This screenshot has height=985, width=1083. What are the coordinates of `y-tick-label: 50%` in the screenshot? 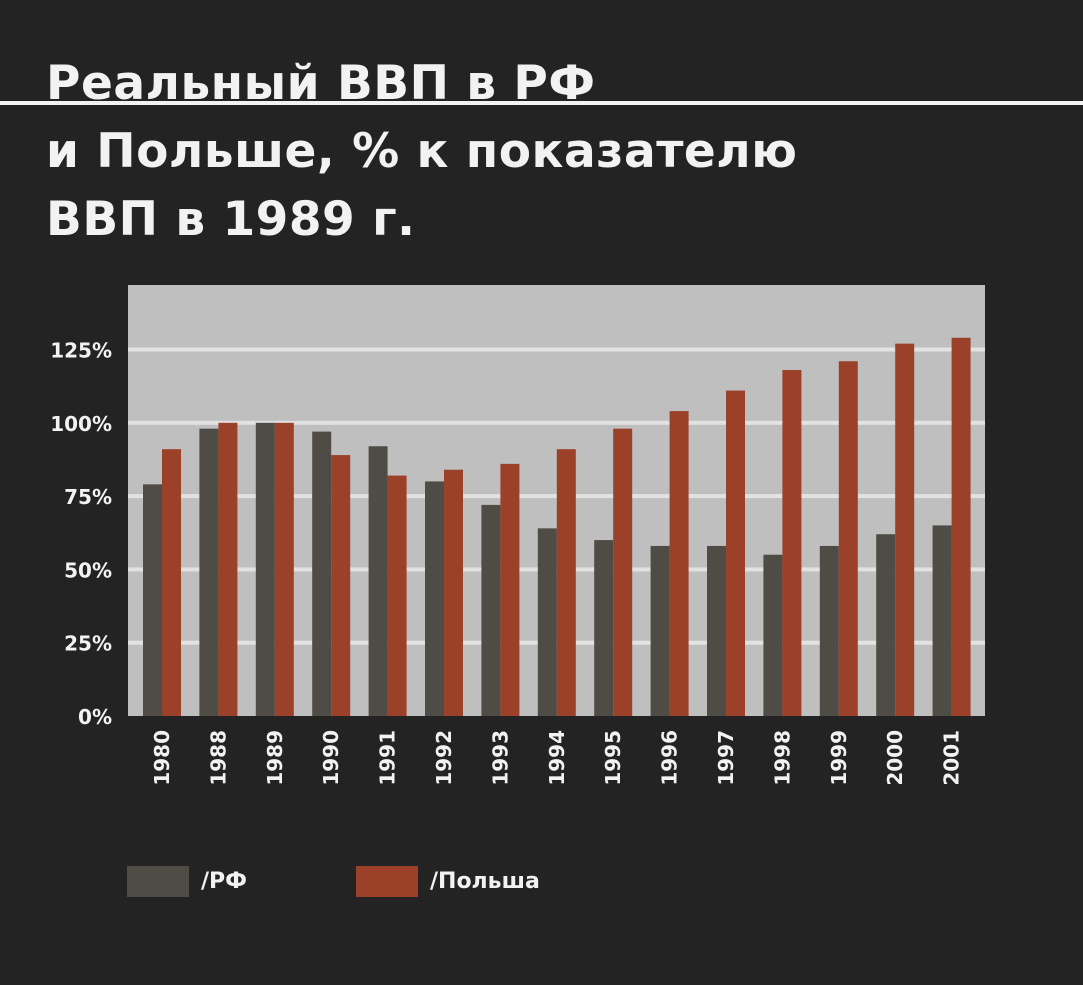 It's located at (88, 570).